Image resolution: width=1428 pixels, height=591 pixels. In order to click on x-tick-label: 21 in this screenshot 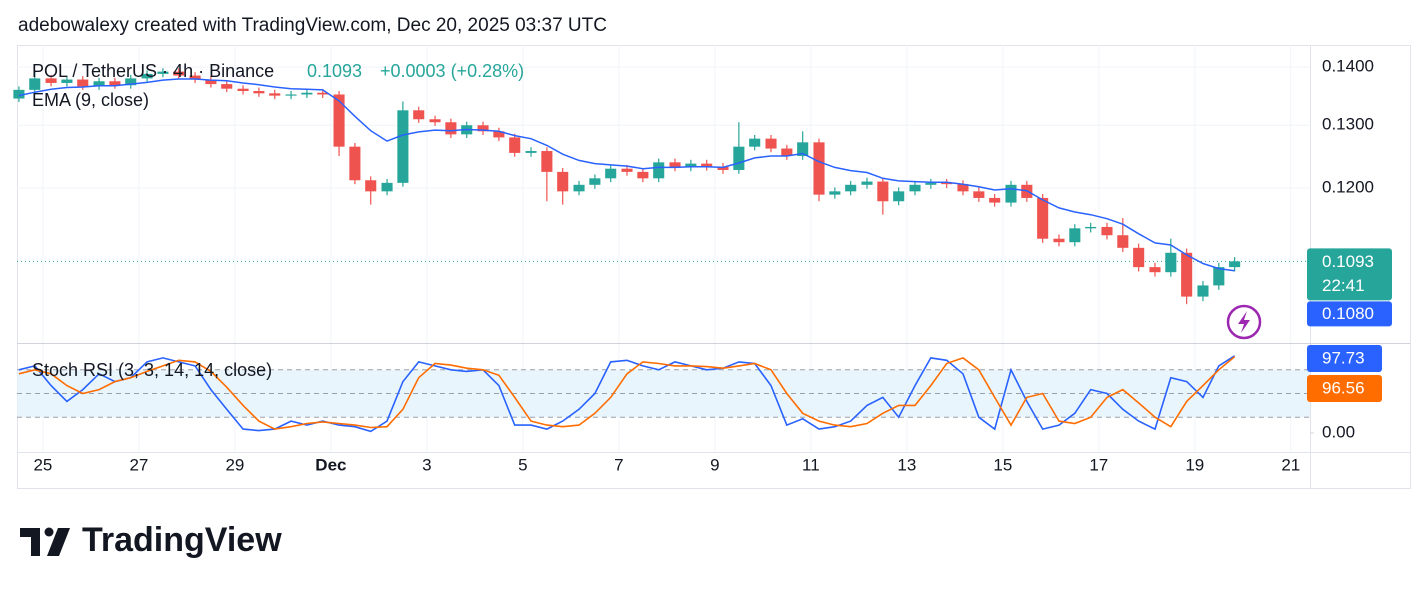, I will do `click(1290, 464)`.